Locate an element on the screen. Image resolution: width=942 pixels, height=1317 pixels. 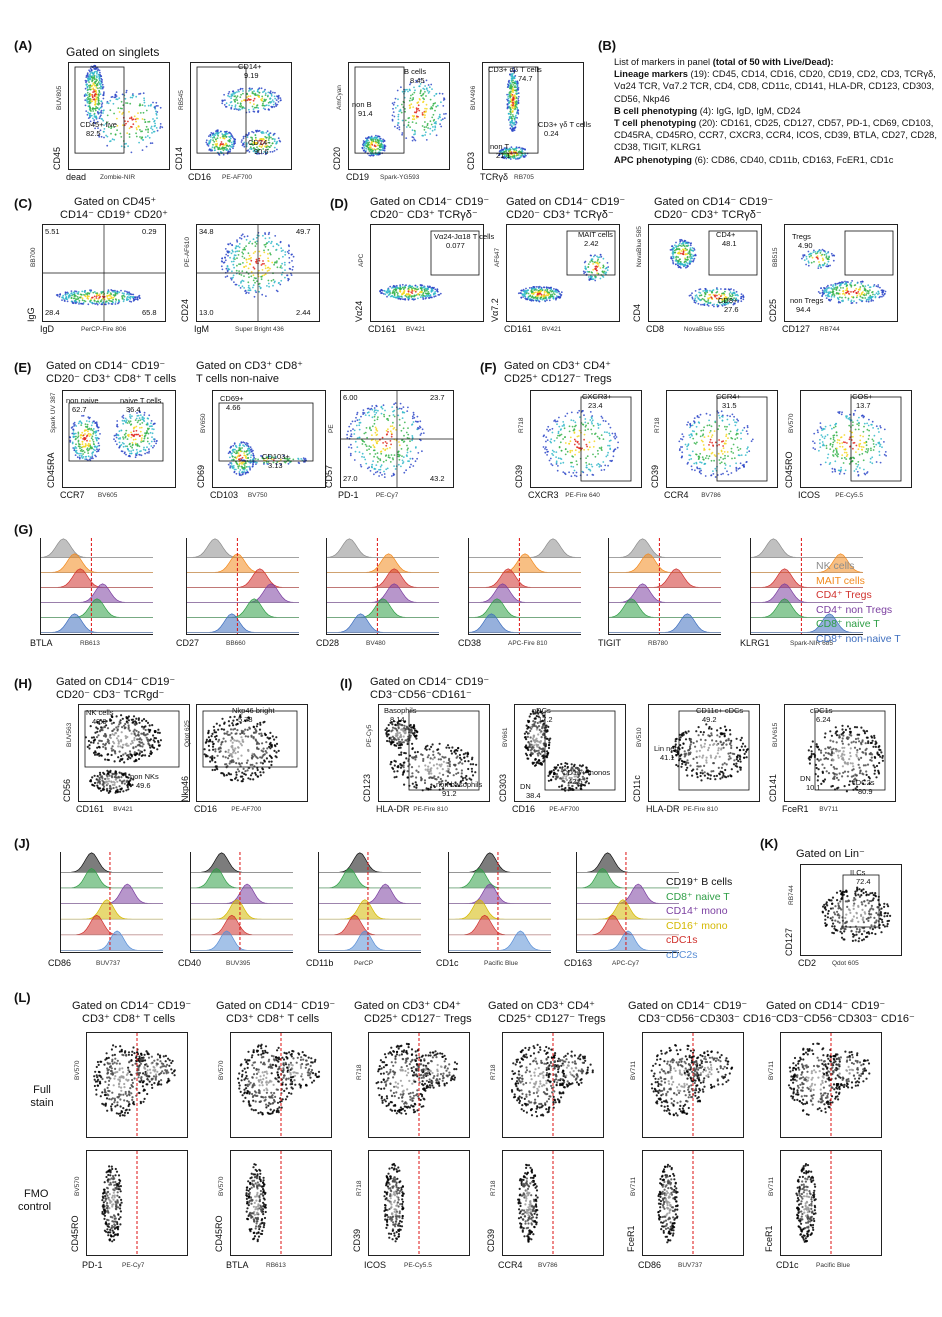
panel-c-plot-1-ylabel: IgG is located at coordinates (31, 314).